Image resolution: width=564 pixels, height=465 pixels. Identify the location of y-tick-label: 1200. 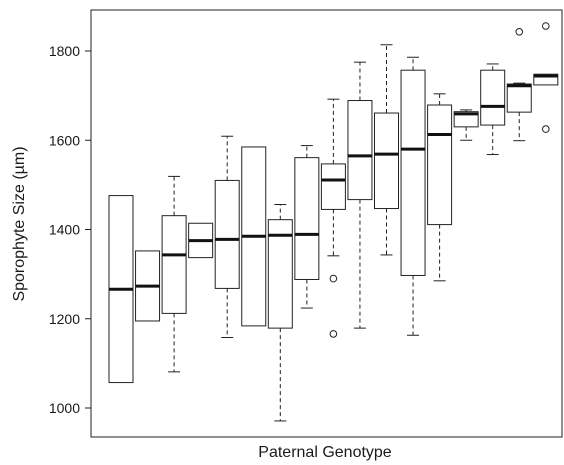
(64, 319).